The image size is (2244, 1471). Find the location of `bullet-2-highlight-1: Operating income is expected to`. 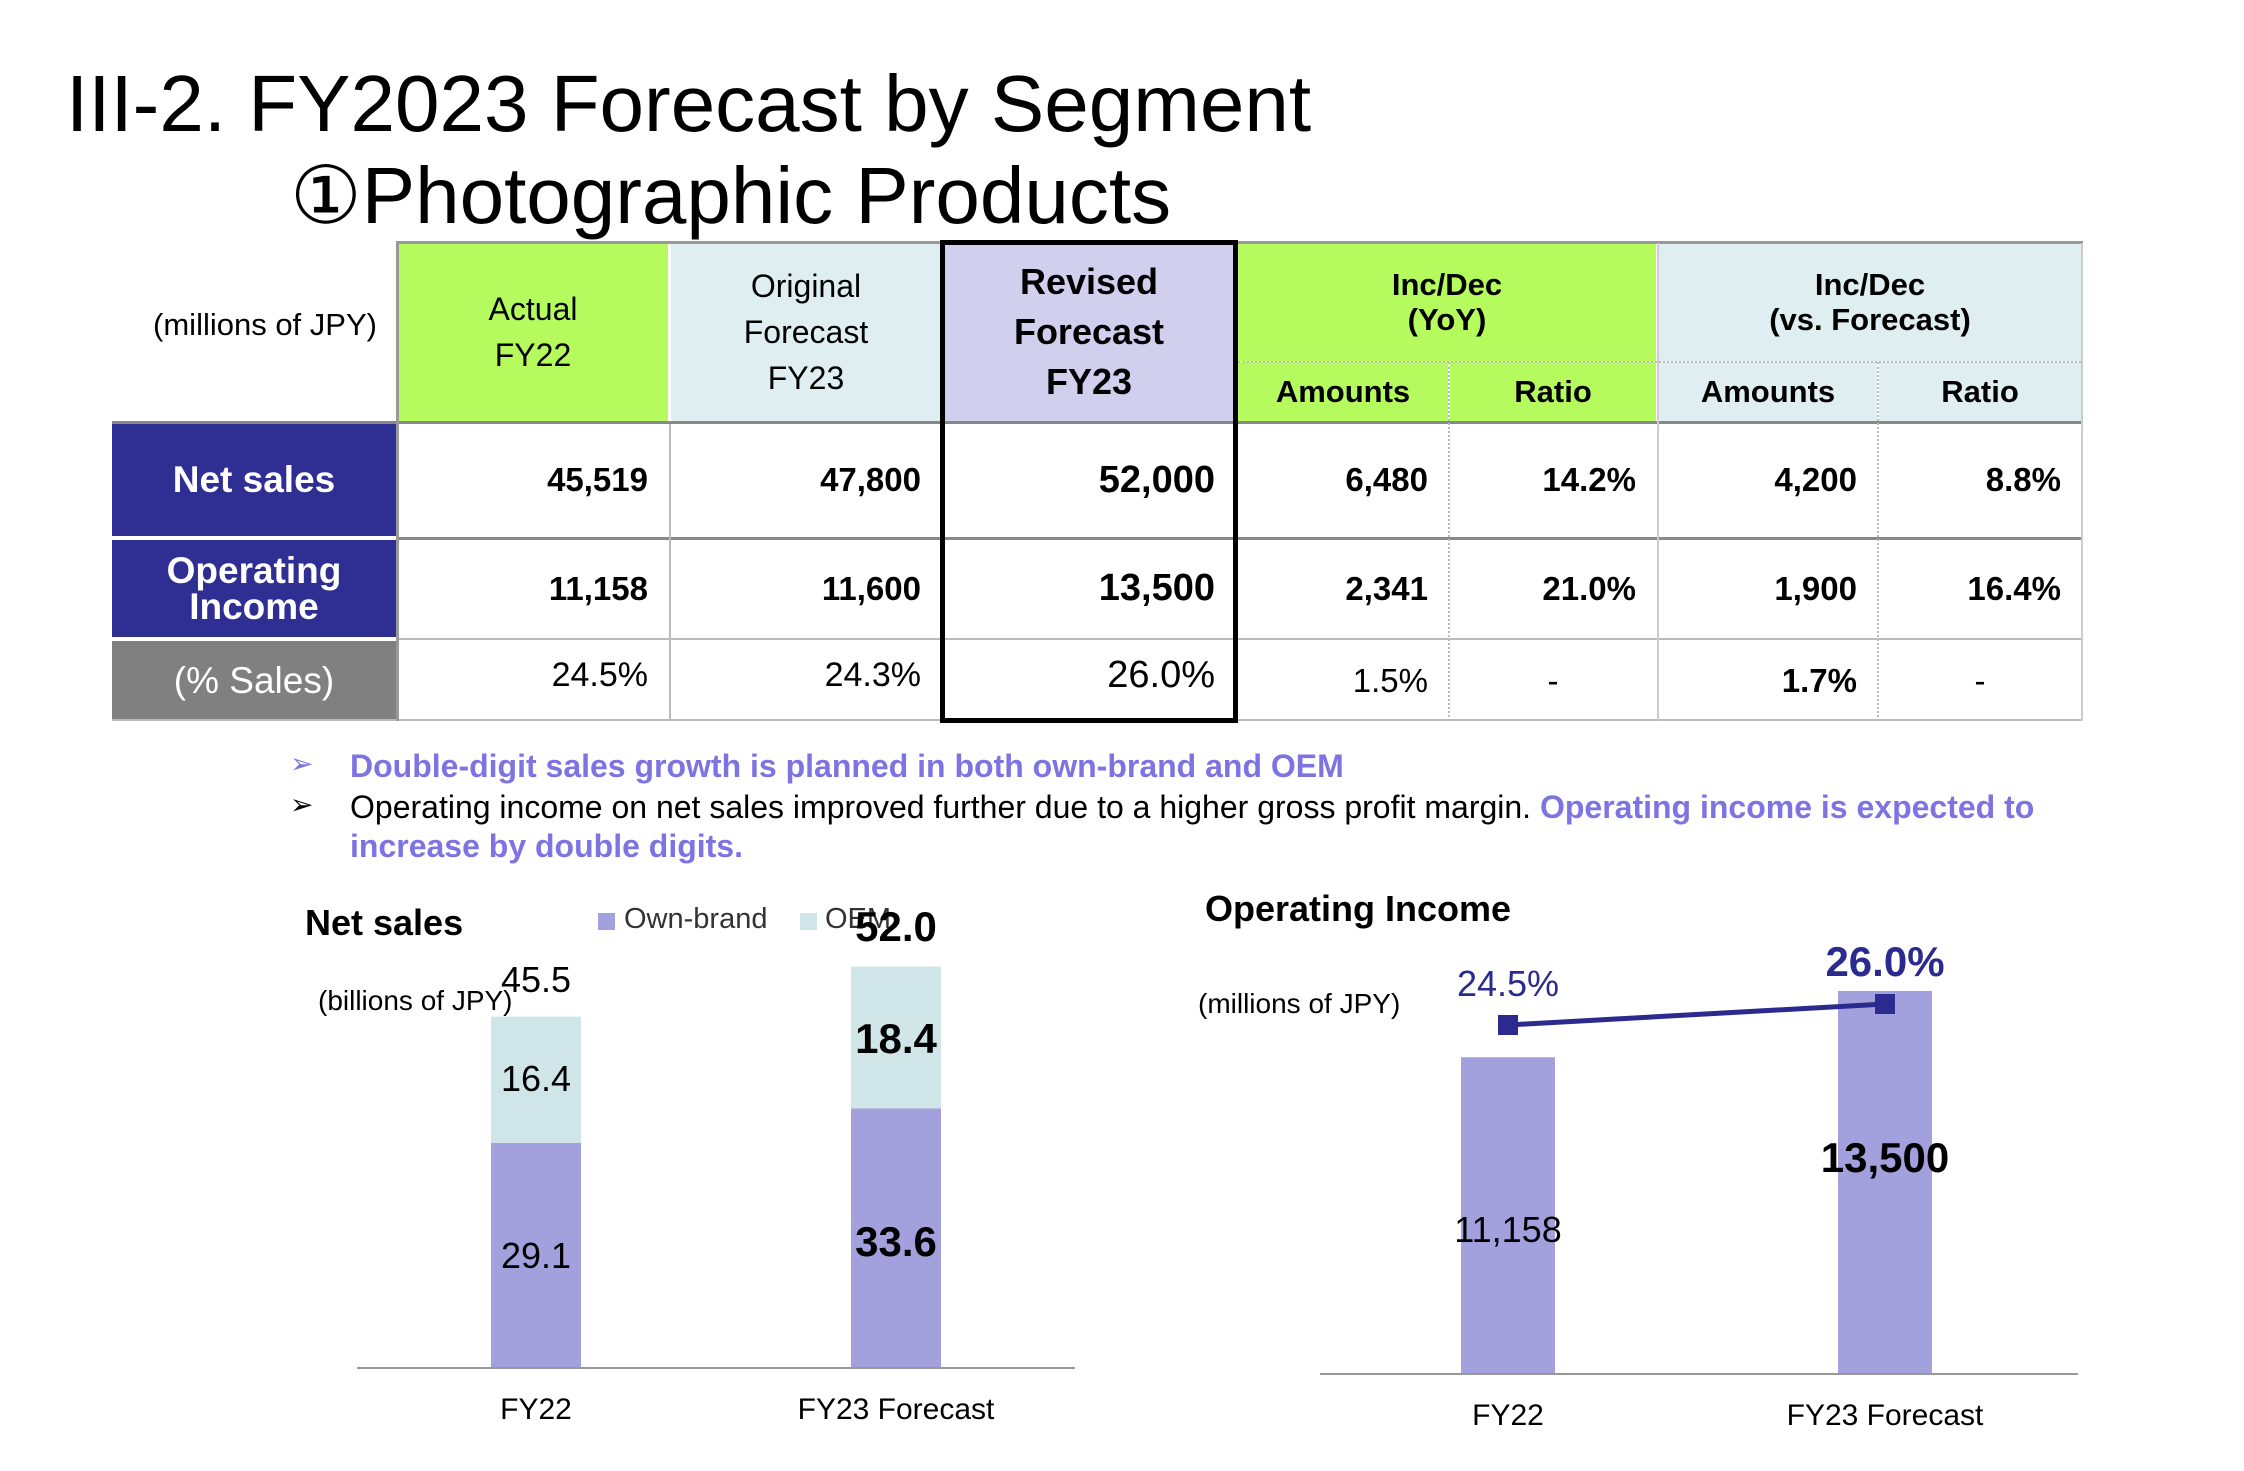

bullet-2-highlight-1: Operating income is expected to is located at coordinates (1787, 807).